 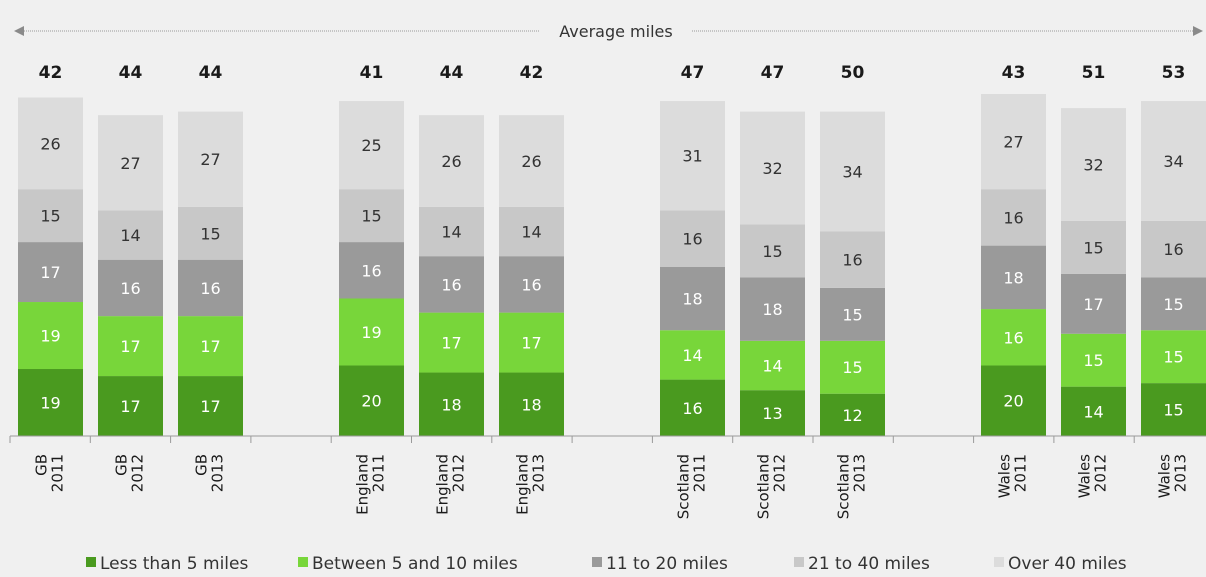 What do you see at coordinates (174, 564) in the screenshot?
I see `legend-label: Less than 5 miles` at bounding box center [174, 564].